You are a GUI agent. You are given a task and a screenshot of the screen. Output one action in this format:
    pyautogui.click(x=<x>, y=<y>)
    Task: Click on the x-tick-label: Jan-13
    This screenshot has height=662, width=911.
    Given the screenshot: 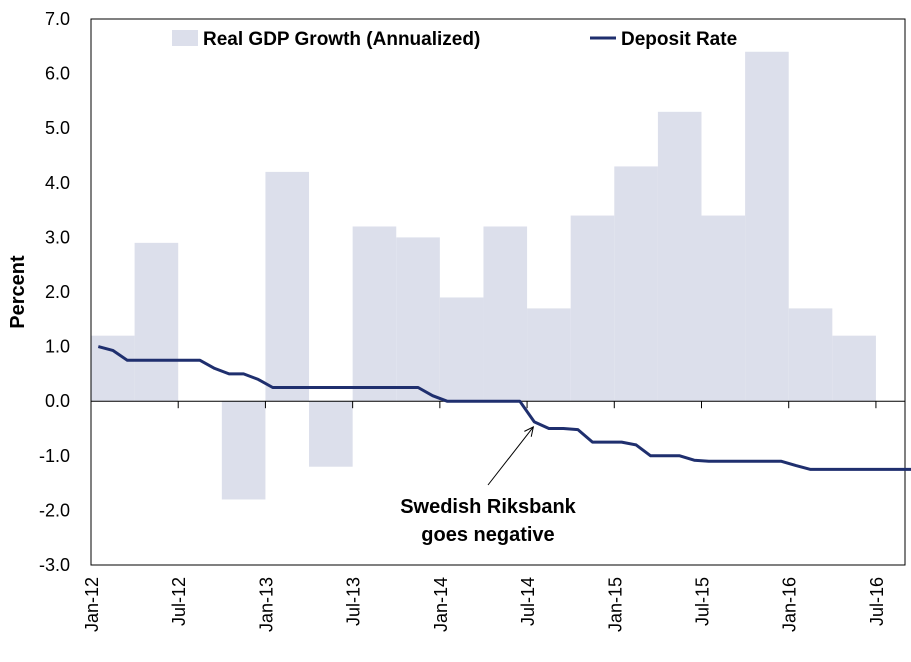 What is the action you would take?
    pyautogui.click(x=266, y=604)
    